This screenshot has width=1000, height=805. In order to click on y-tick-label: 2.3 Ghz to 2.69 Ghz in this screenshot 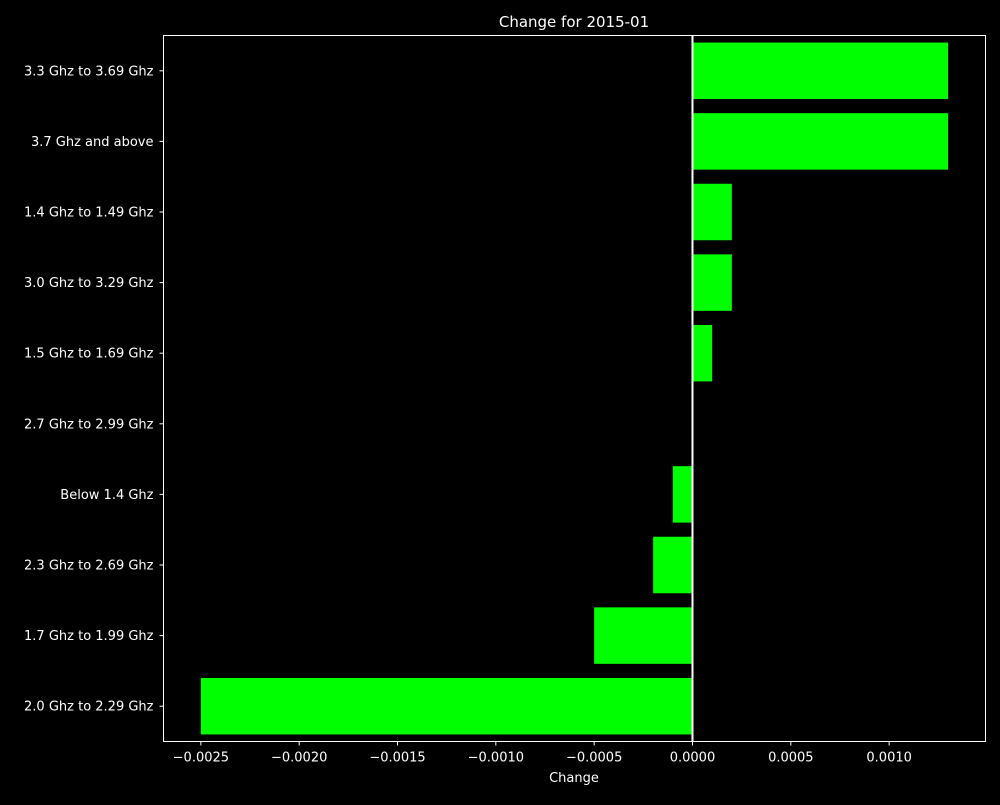, I will do `click(89, 566)`.